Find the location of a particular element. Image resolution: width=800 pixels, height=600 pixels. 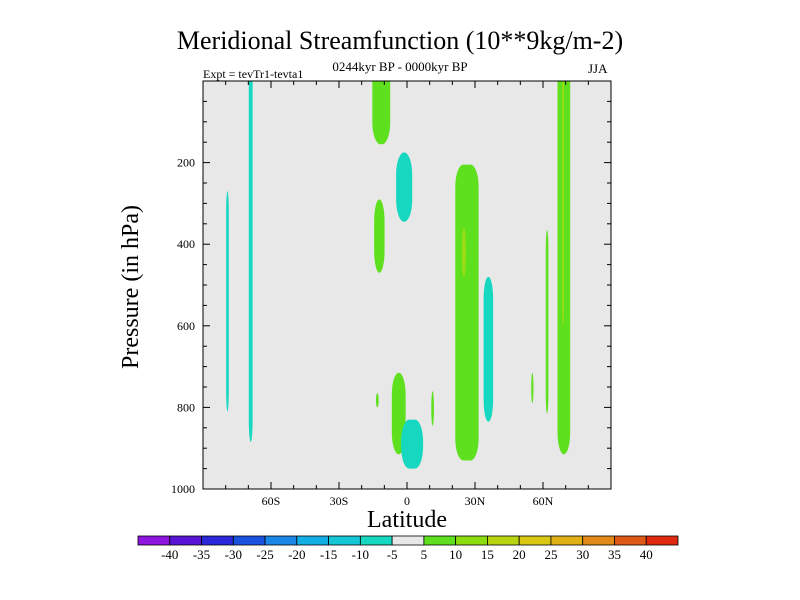

contour-cyan-low-2n is located at coordinates (412, 444).